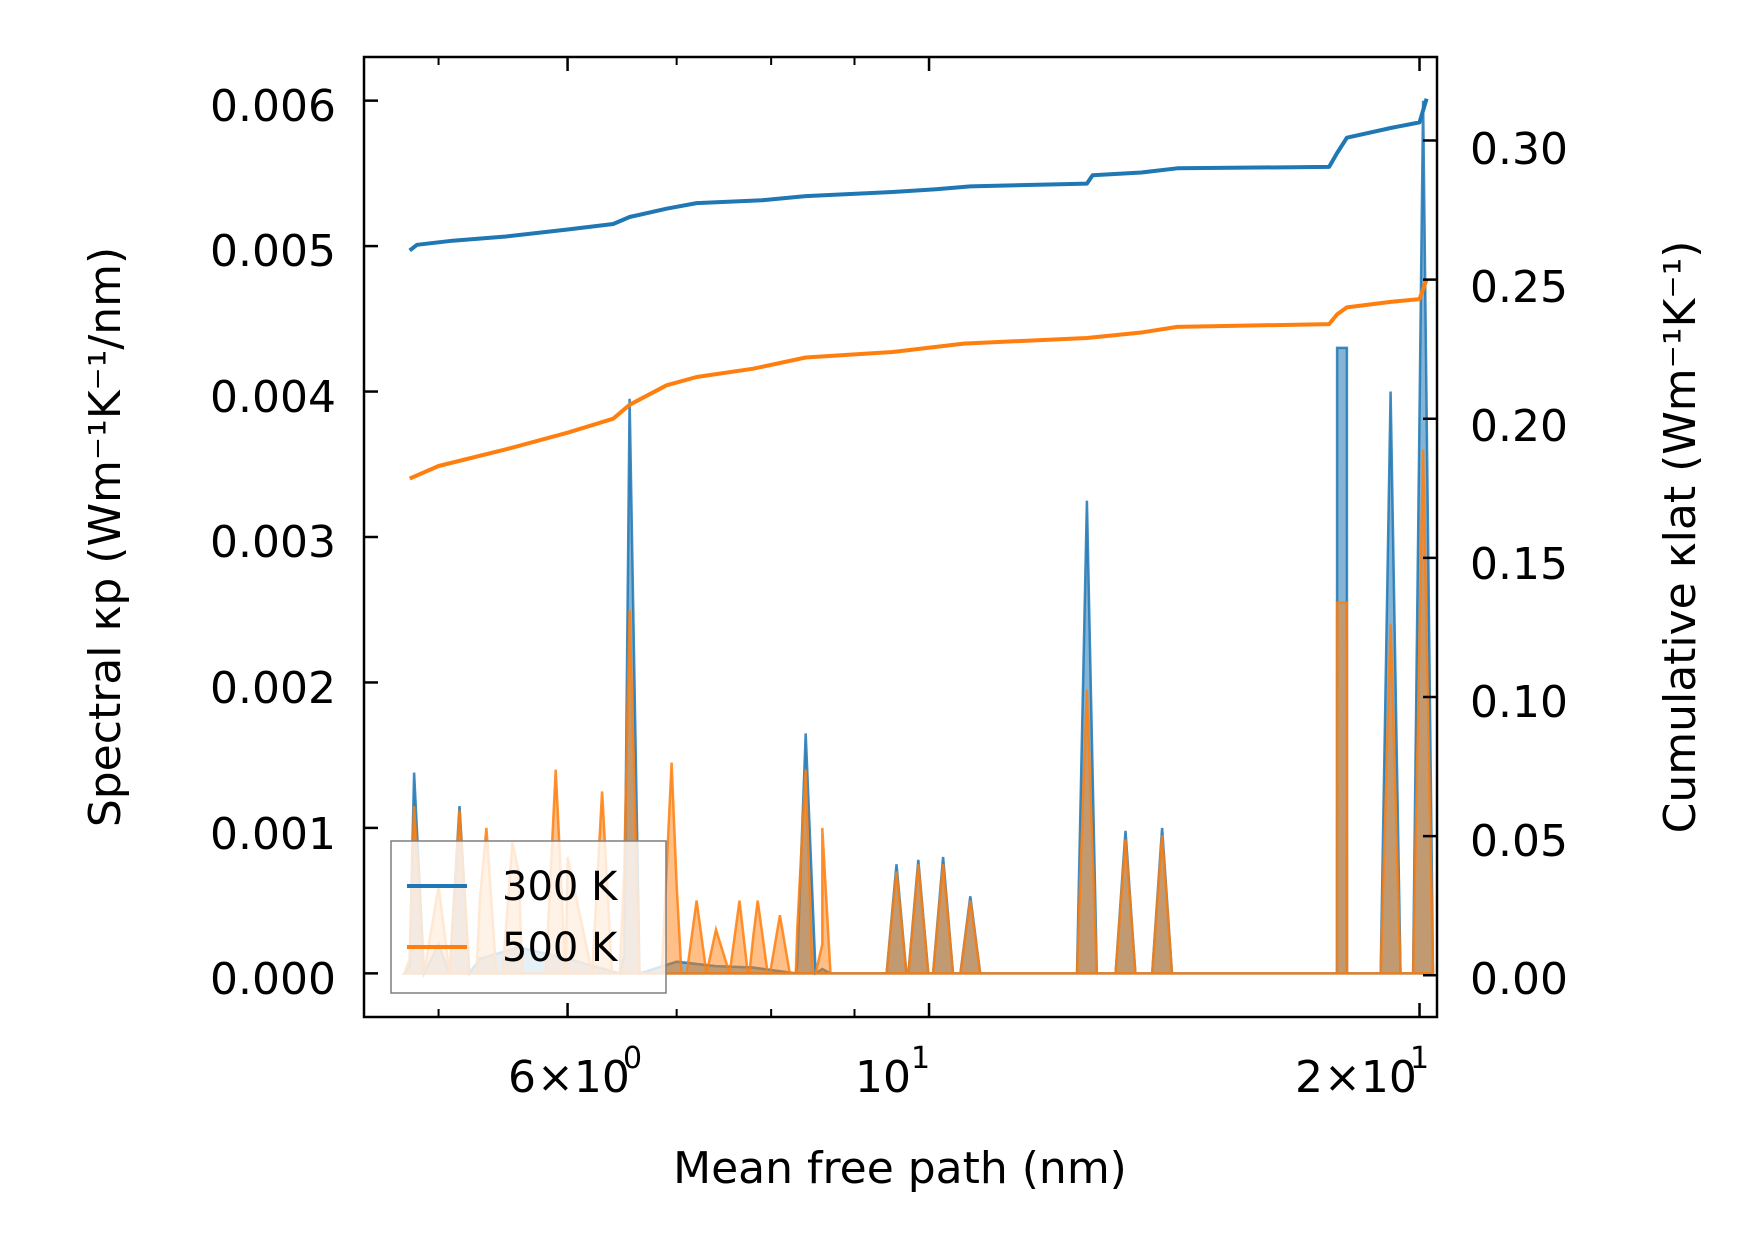 The width and height of the screenshot is (1753, 1253). Describe the element at coordinates (1519, 702) in the screenshot. I see `y-right-tick-2: 0.10` at that location.